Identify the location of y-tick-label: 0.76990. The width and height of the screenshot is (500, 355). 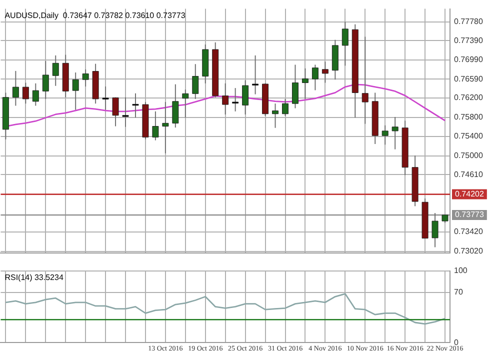
(469, 59).